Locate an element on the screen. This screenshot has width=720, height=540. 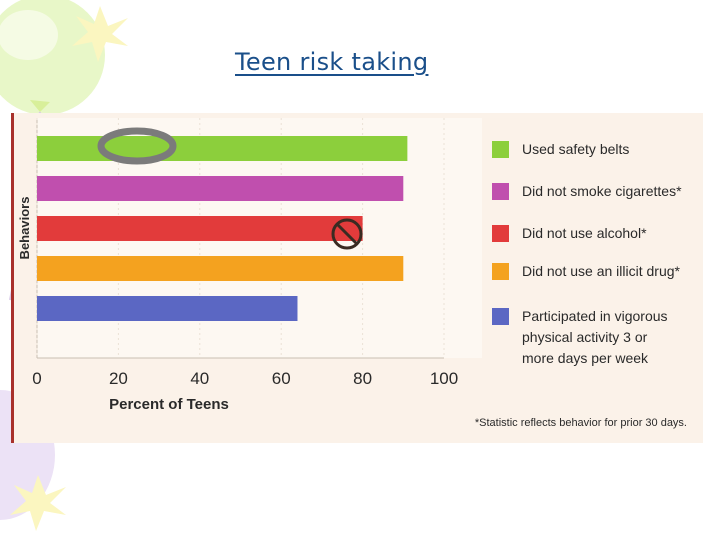
no-alcohol-icon is located at coordinates (347, 234).